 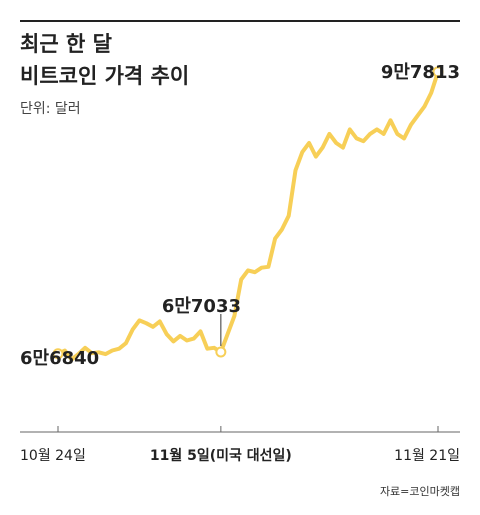 I want to click on top-rule, so click(x=240, y=21).